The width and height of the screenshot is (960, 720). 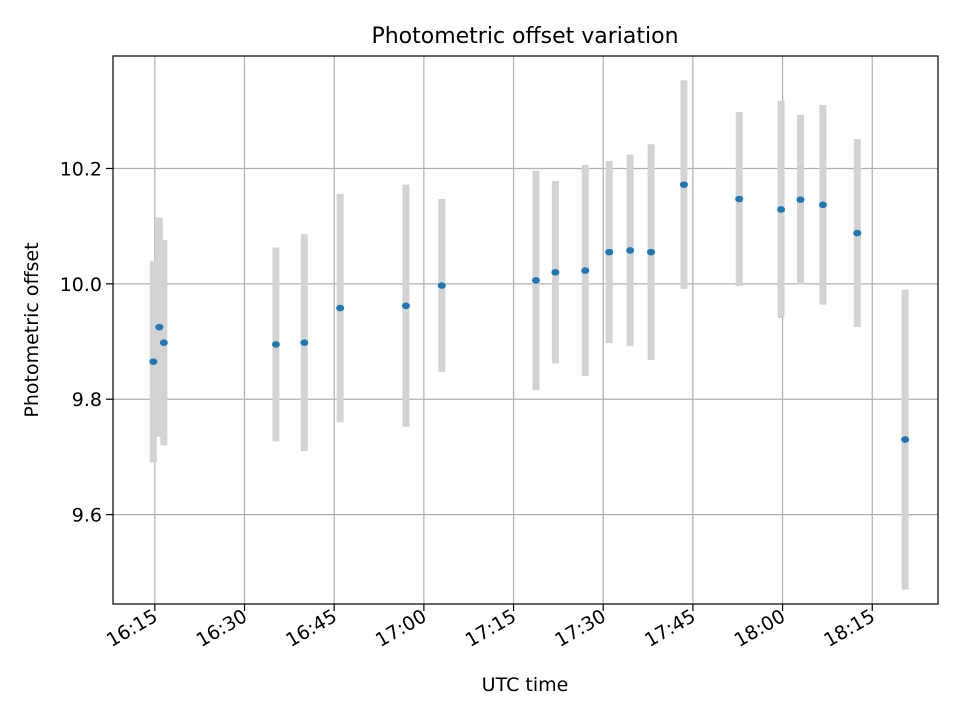 What do you see at coordinates (525, 685) in the screenshot?
I see `x-axis-label: UTC time` at bounding box center [525, 685].